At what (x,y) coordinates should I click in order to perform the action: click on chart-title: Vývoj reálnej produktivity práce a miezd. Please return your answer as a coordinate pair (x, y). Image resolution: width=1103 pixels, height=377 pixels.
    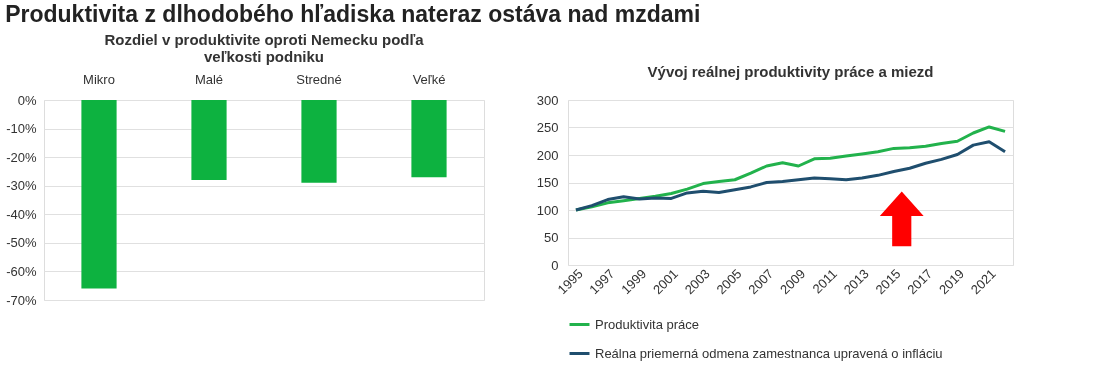
    Looking at the image, I should click on (790, 71).